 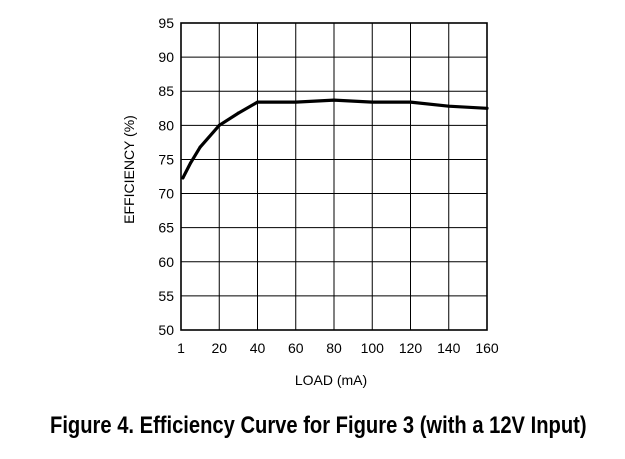 What do you see at coordinates (129, 169) in the screenshot?
I see `y-axis-title: EFFICIENCY (%)` at bounding box center [129, 169].